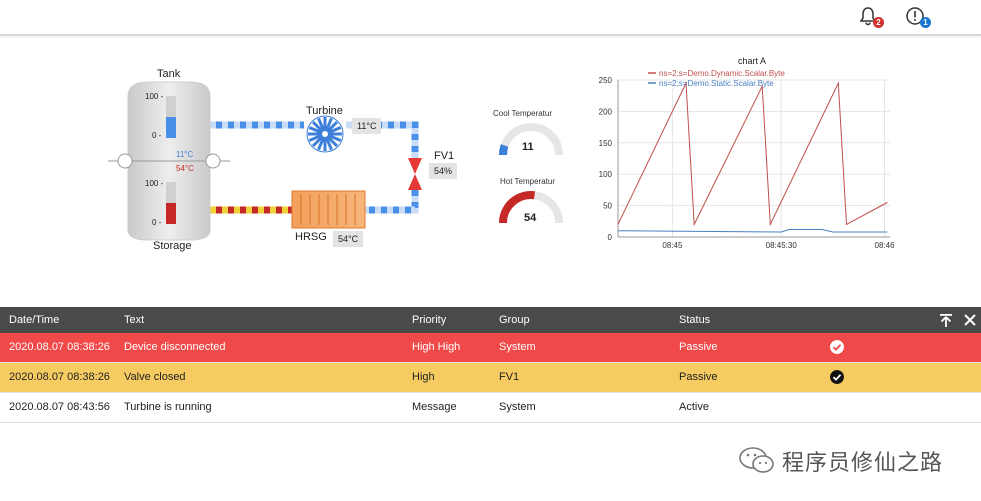 The height and width of the screenshot is (501, 981). I want to click on hot-gauge, so click(531, 207).